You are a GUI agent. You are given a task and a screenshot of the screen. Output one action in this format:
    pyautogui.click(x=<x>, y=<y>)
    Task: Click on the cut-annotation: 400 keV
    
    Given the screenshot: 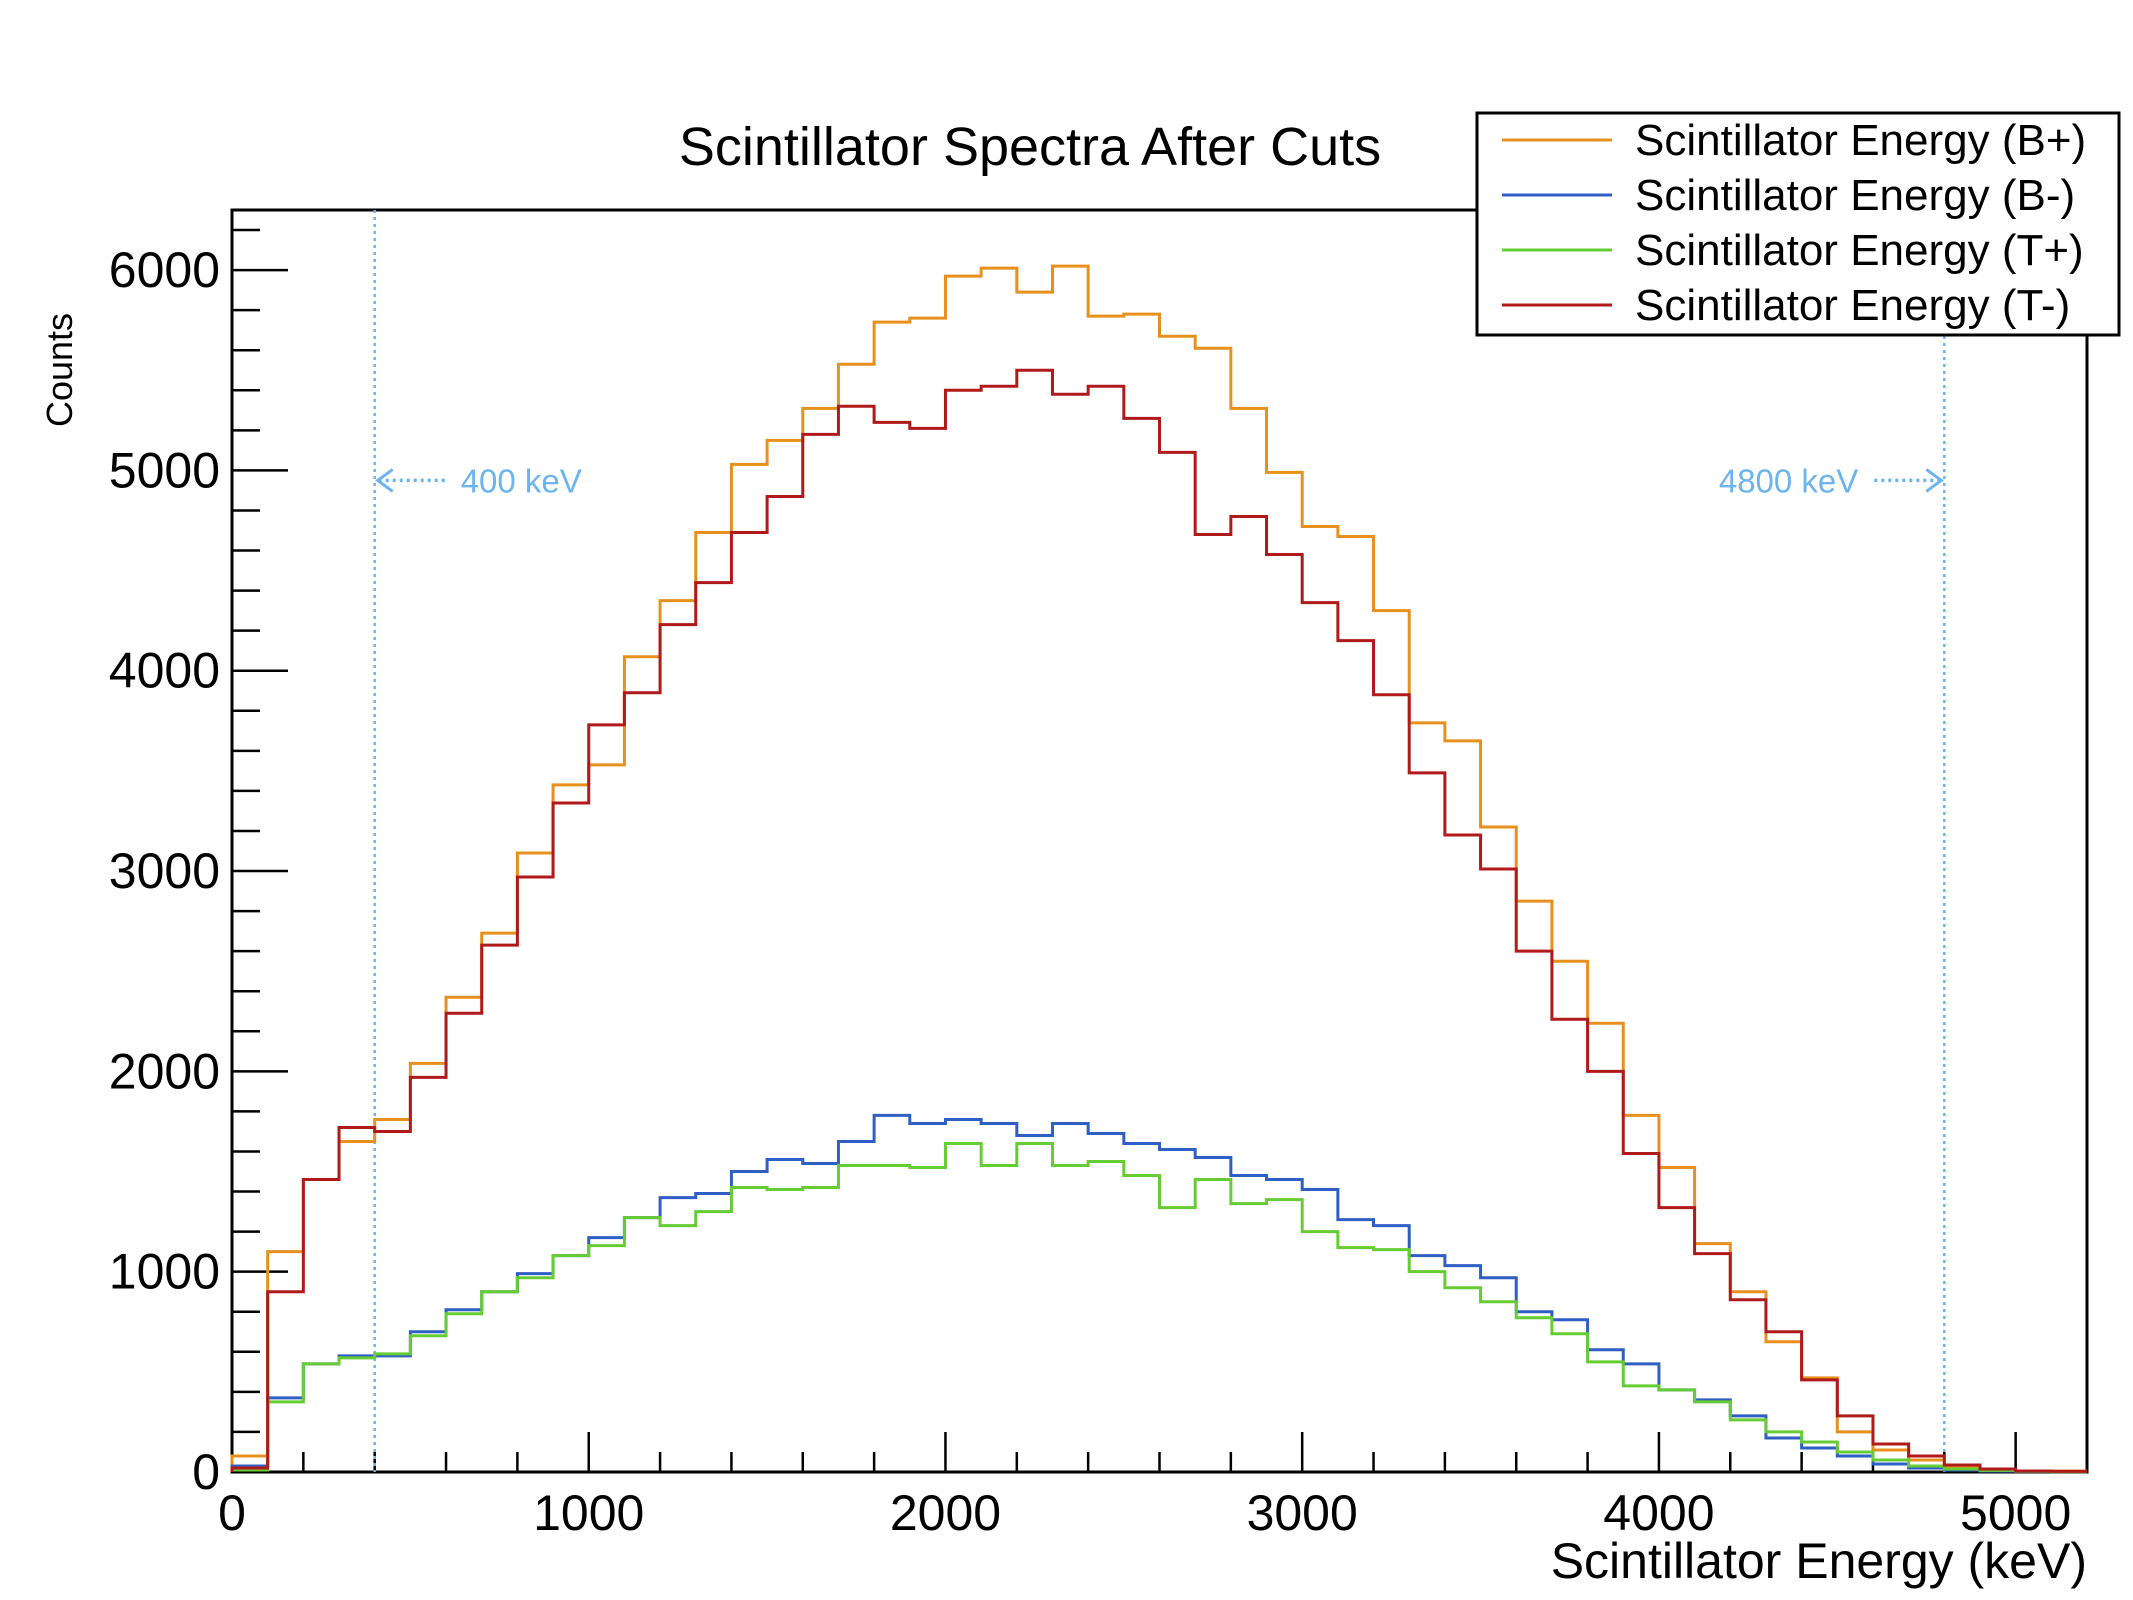 What is the action you would take?
    pyautogui.click(x=521, y=480)
    